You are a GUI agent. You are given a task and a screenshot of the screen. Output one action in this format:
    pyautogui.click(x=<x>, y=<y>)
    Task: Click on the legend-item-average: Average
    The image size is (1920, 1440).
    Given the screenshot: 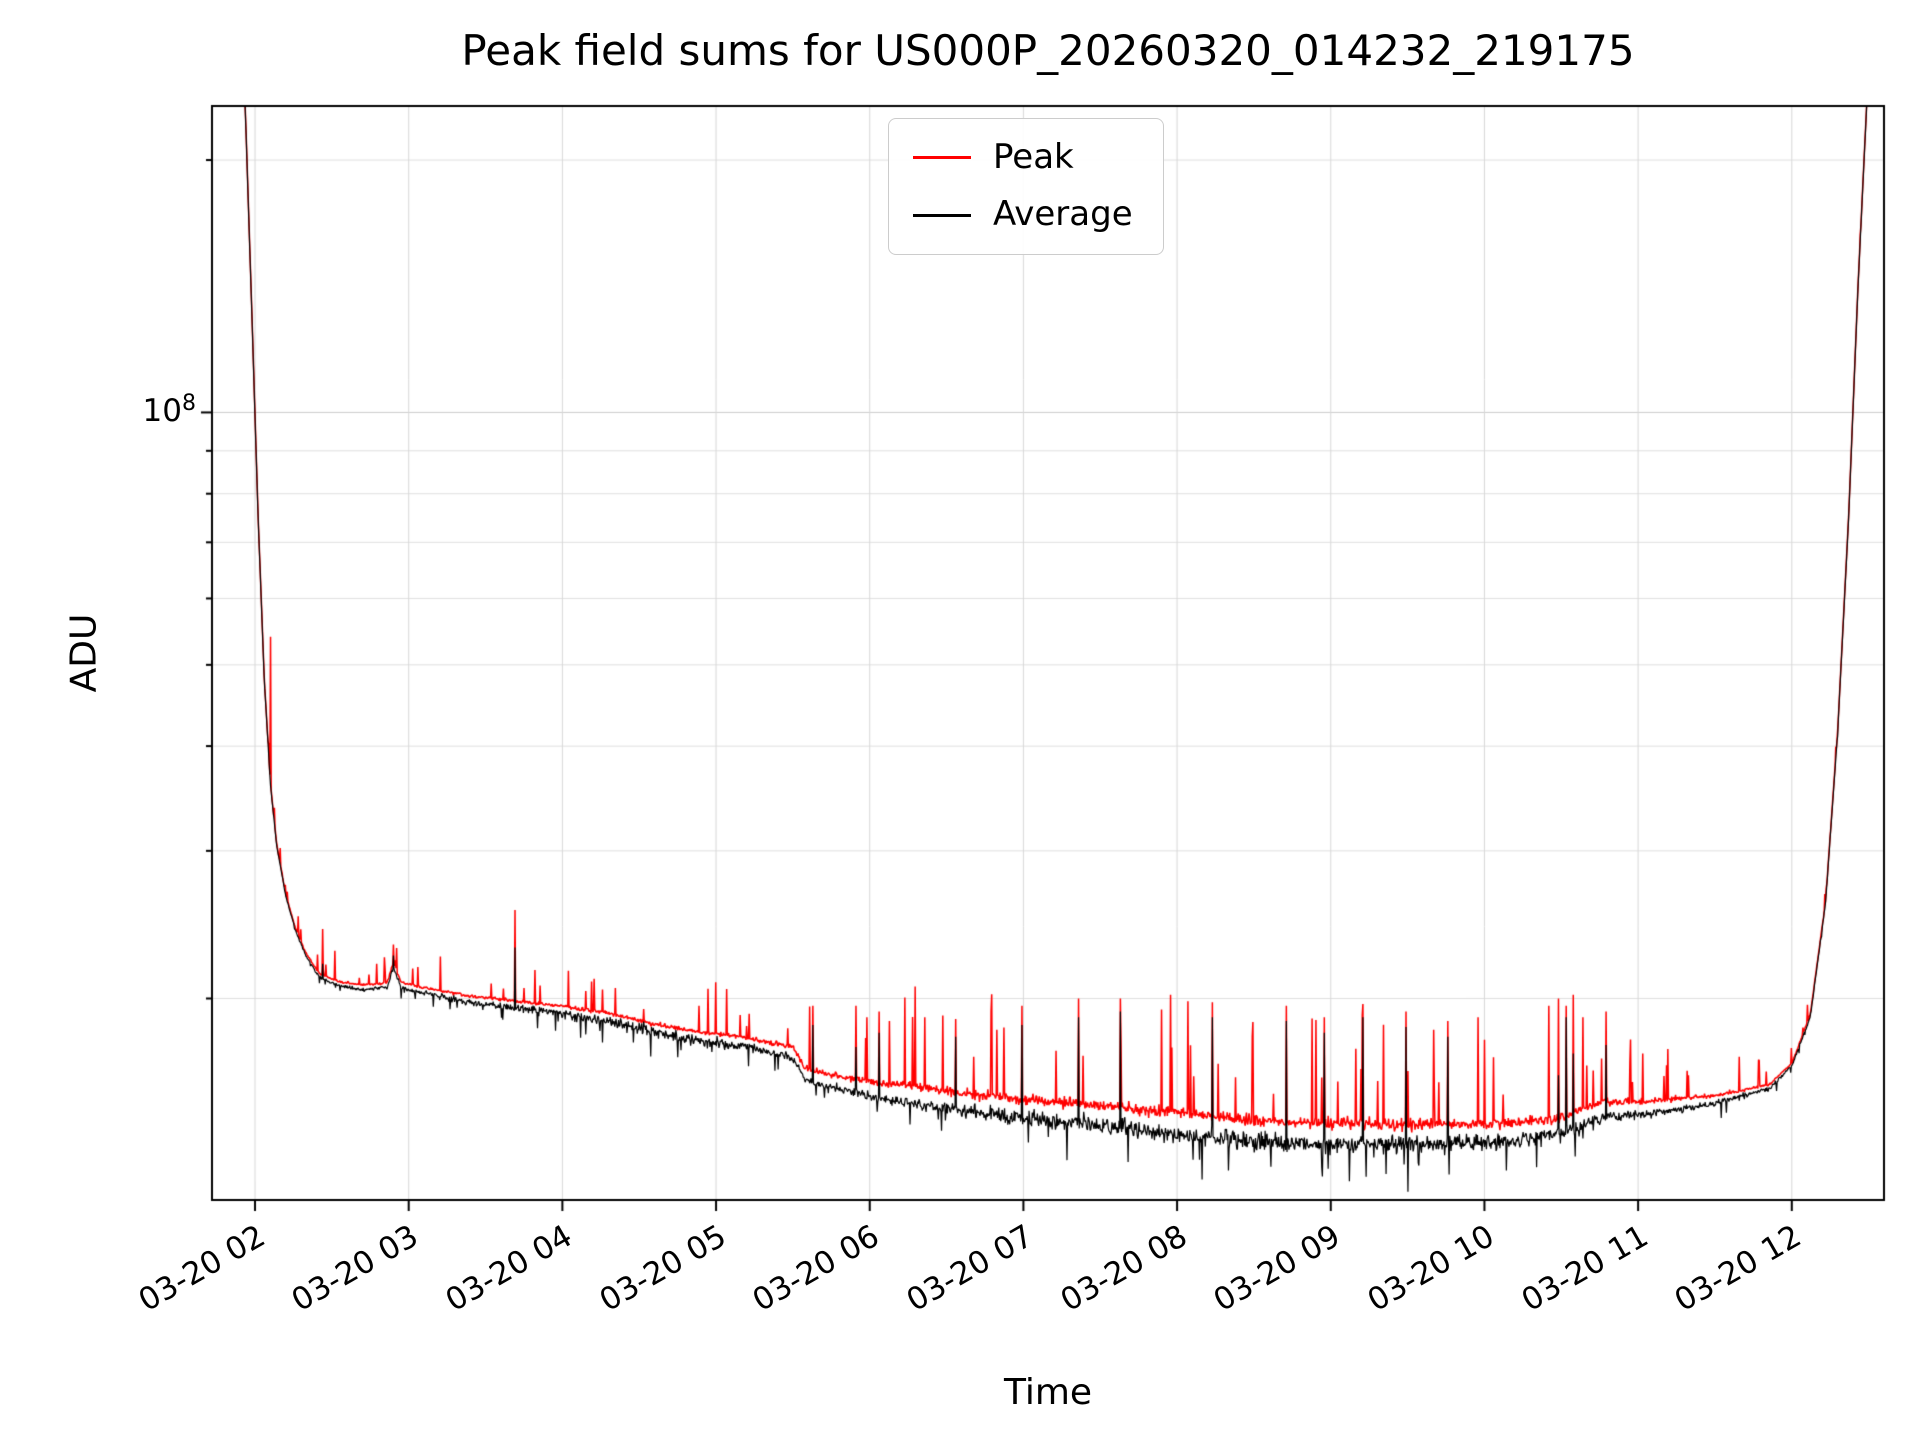 What is the action you would take?
    pyautogui.click(x=1023, y=214)
    